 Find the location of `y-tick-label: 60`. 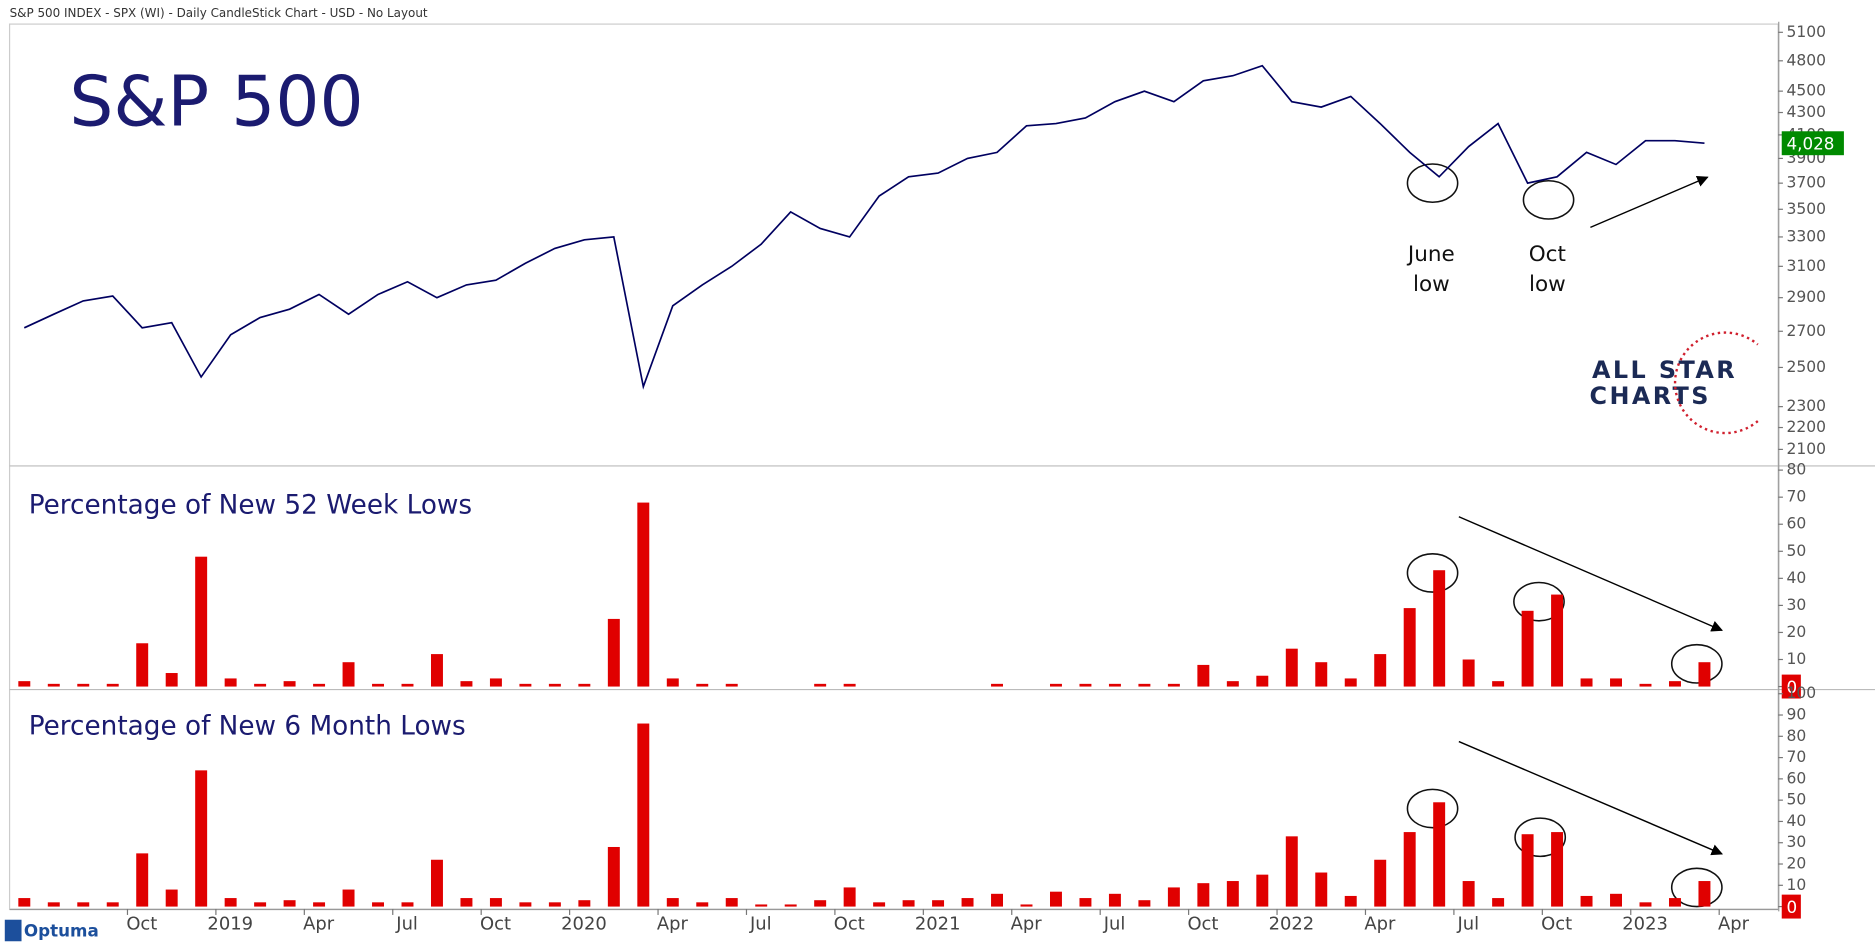

y-tick-label: 60 is located at coordinates (1797, 778).